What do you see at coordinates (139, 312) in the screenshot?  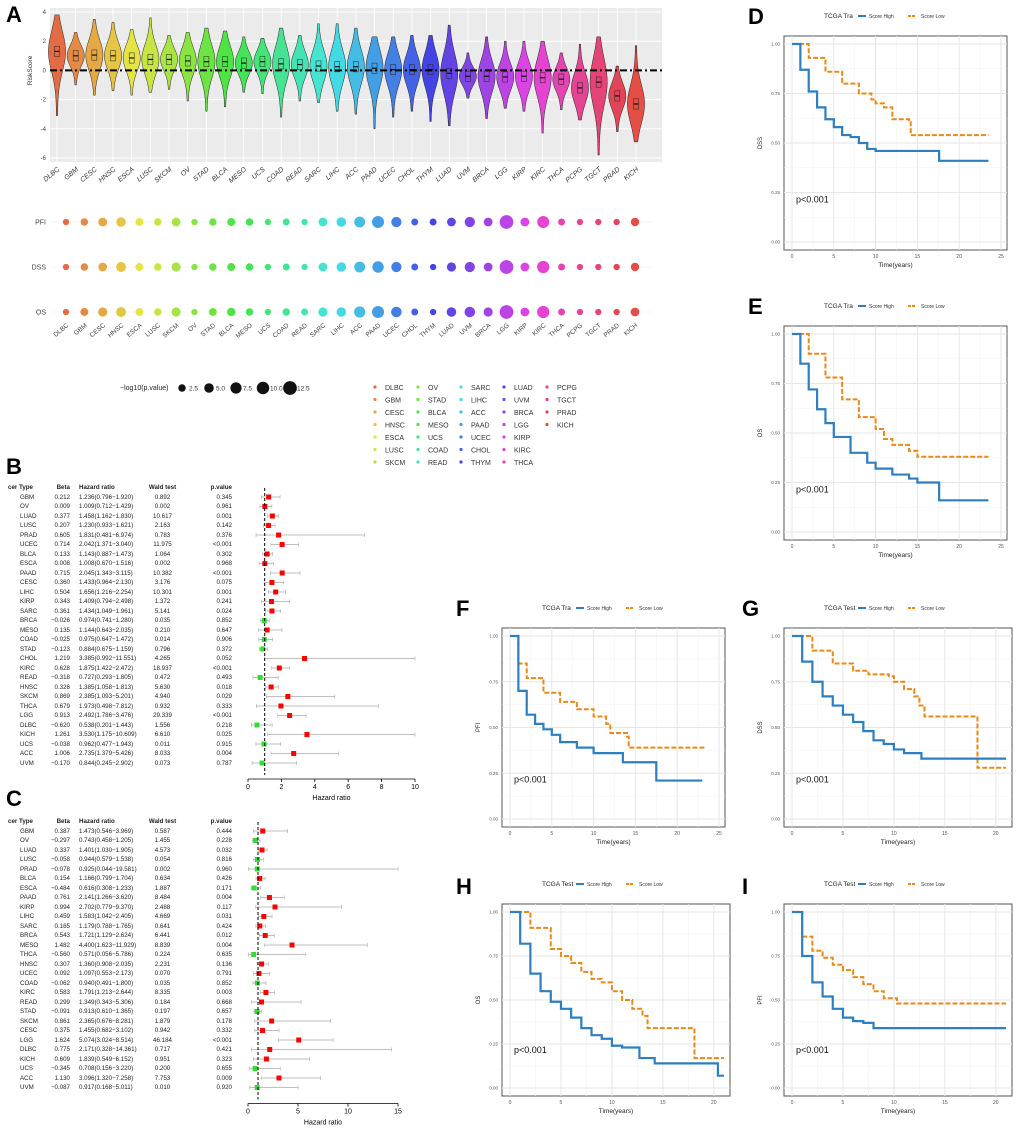 I see `bubble-os-esca` at bounding box center [139, 312].